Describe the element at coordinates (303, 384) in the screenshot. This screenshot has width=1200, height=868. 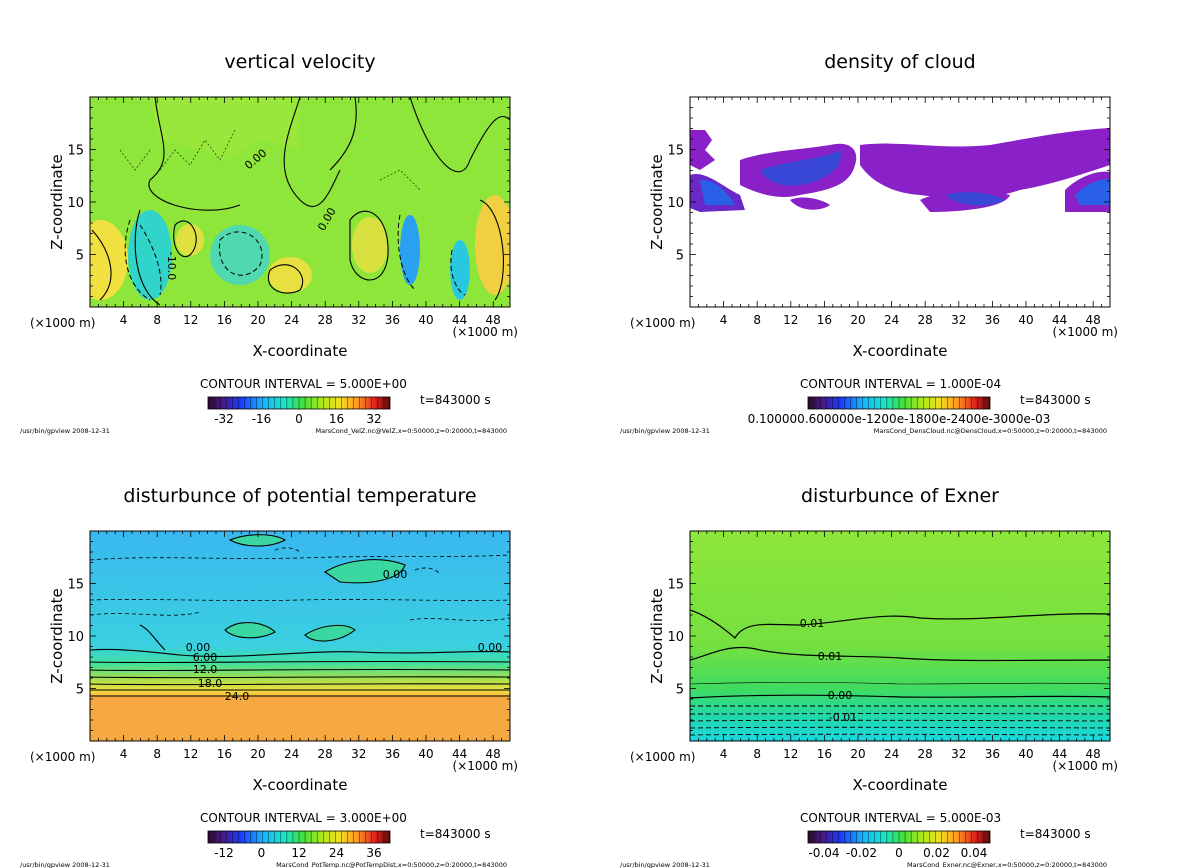
I see `contour-interval: CONTOUR INTERVAL = 5.000E+00` at that location.